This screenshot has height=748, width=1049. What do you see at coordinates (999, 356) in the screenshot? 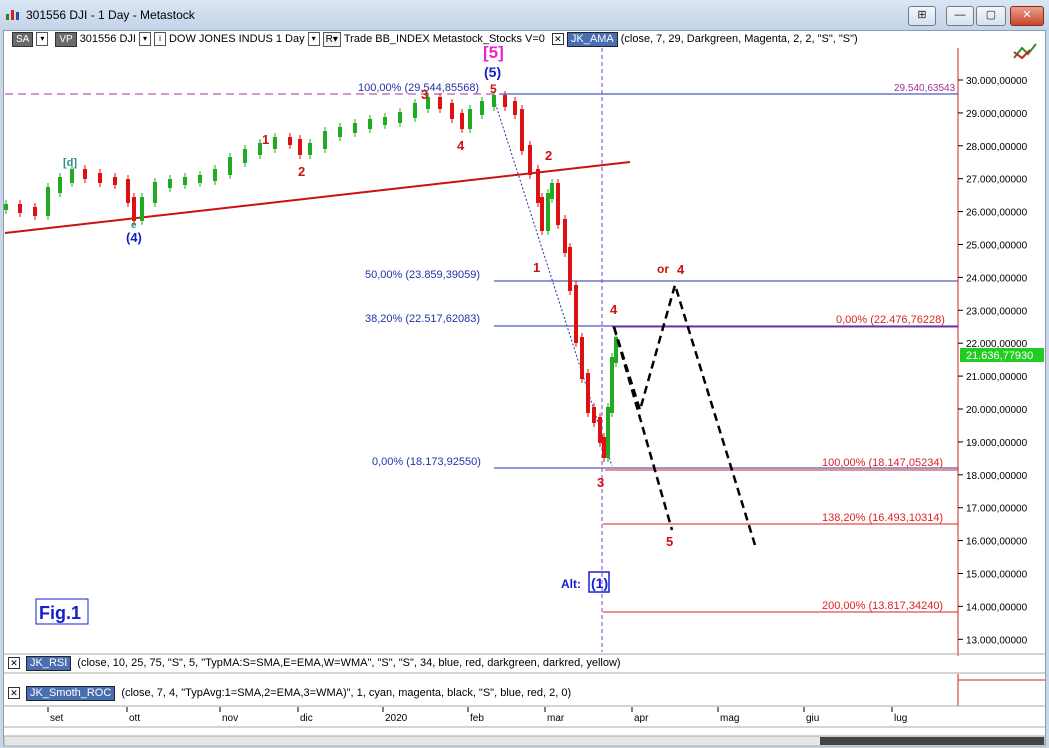
I see `current-price-label: 21.636,77930` at bounding box center [999, 356].